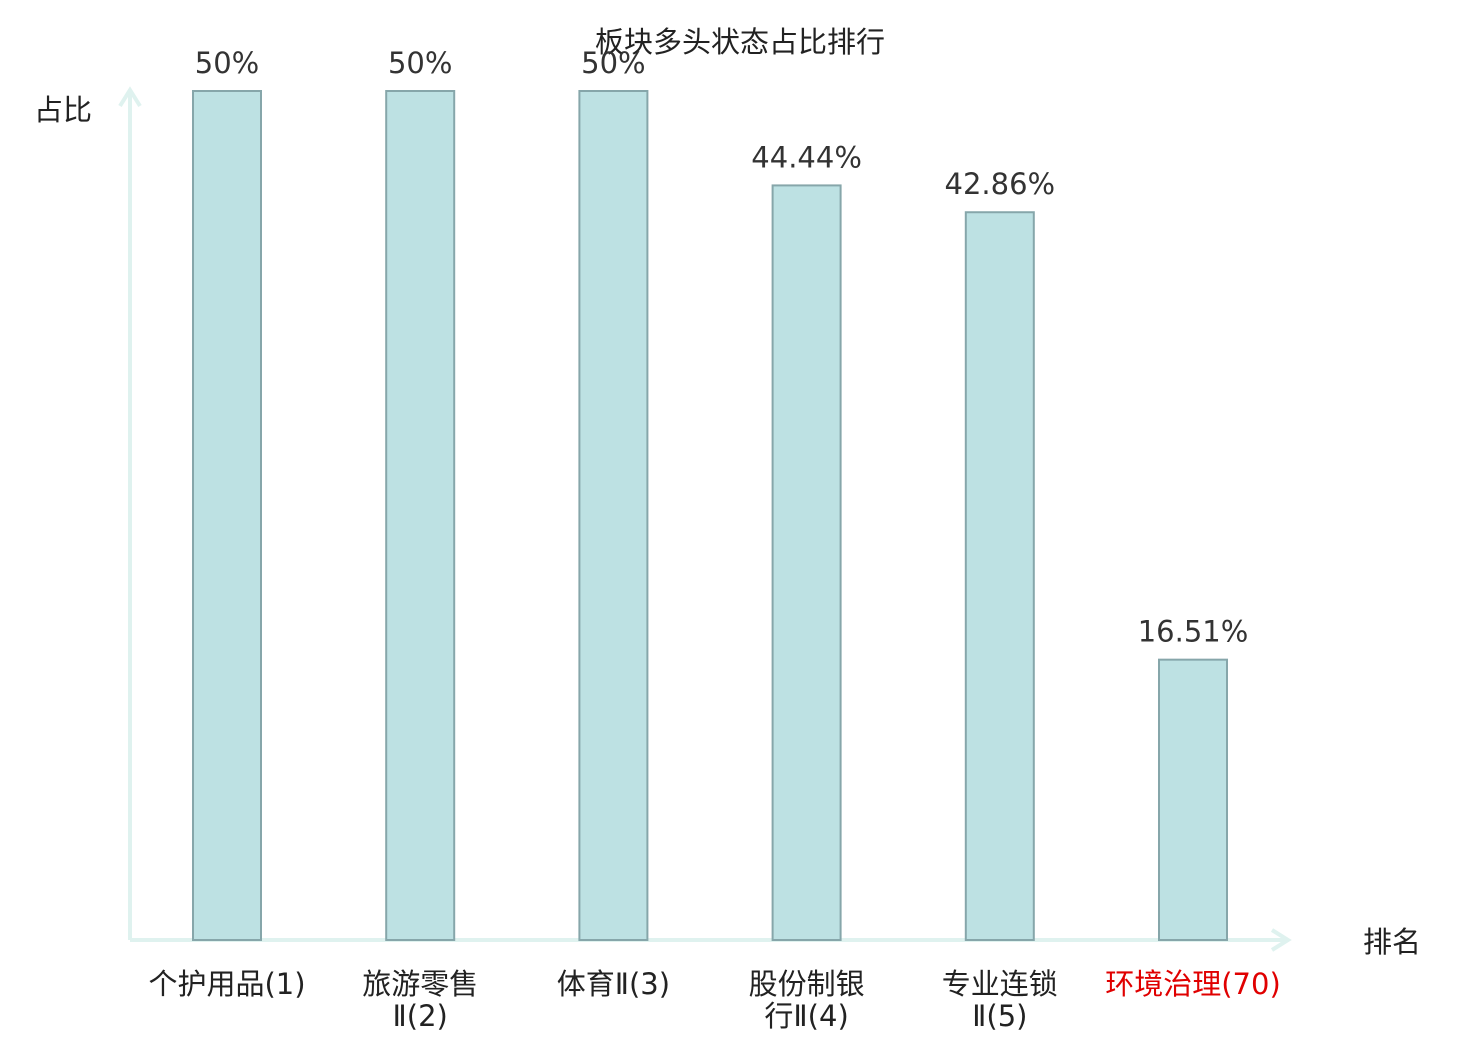  What do you see at coordinates (1281, 940) in the screenshot?
I see `x-axis-arrow` at bounding box center [1281, 940].